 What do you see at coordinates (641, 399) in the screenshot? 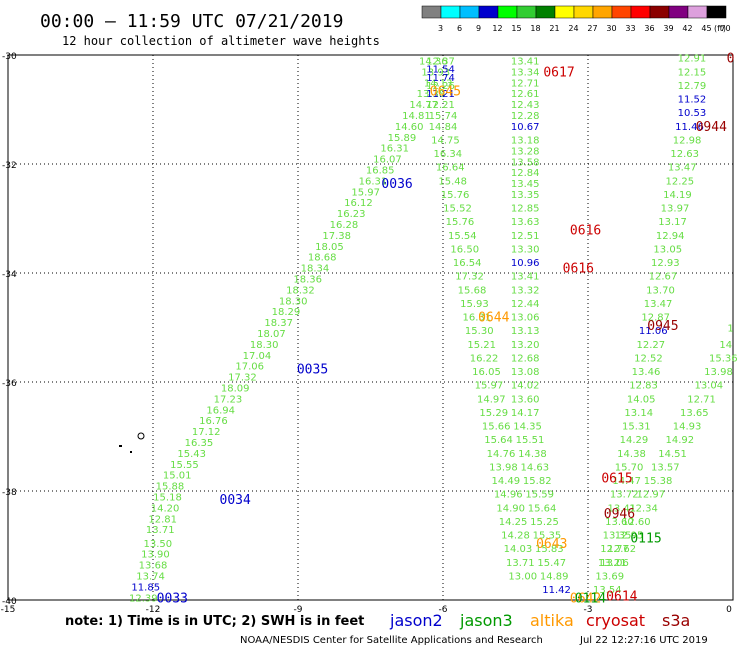
I see `wave-height-value: 14.05` at bounding box center [641, 399].